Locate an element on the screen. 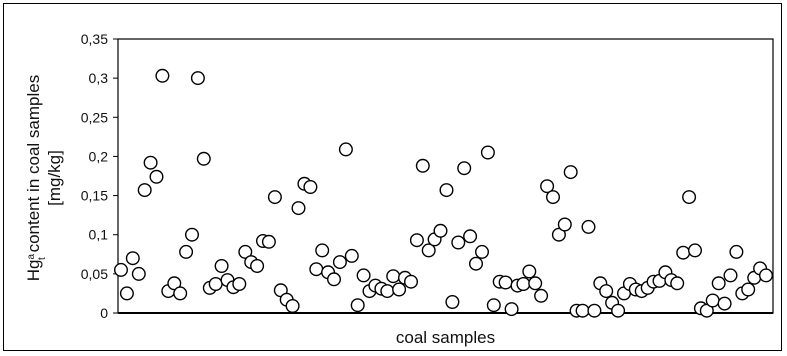  y-tick-label: 0,35 is located at coordinates (94, 39).